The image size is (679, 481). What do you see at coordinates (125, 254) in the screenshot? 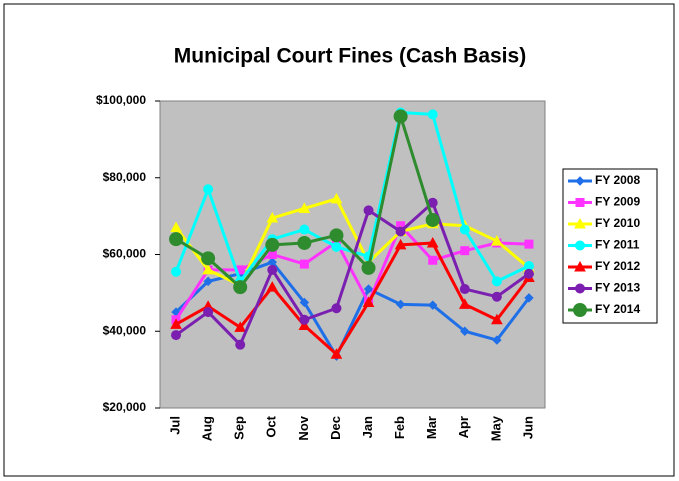
I see `y-tick-label: $60,000` at bounding box center [125, 254].